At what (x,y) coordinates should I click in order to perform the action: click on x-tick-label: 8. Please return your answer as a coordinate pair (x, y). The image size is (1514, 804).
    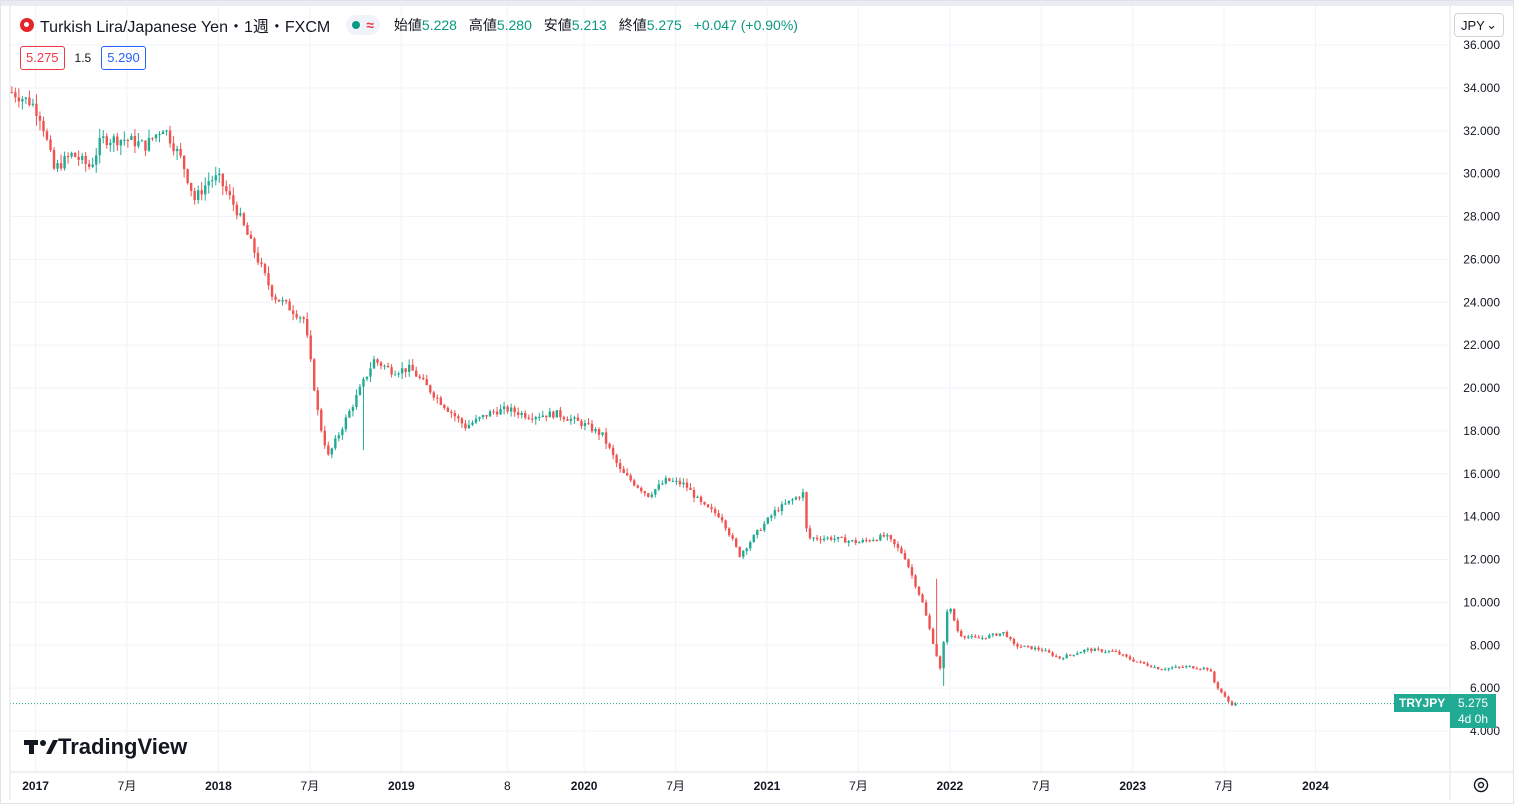
    Looking at the image, I should click on (507, 786).